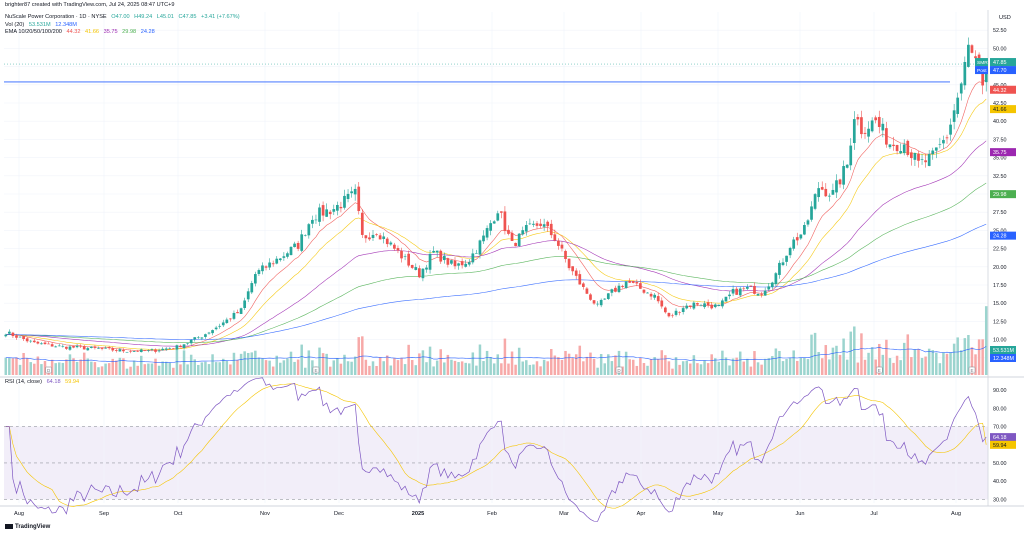 This screenshot has width=1024, height=540. Describe the element at coordinates (1003, 359) in the screenshot. I see `price-label-value: 12.348M` at that location.